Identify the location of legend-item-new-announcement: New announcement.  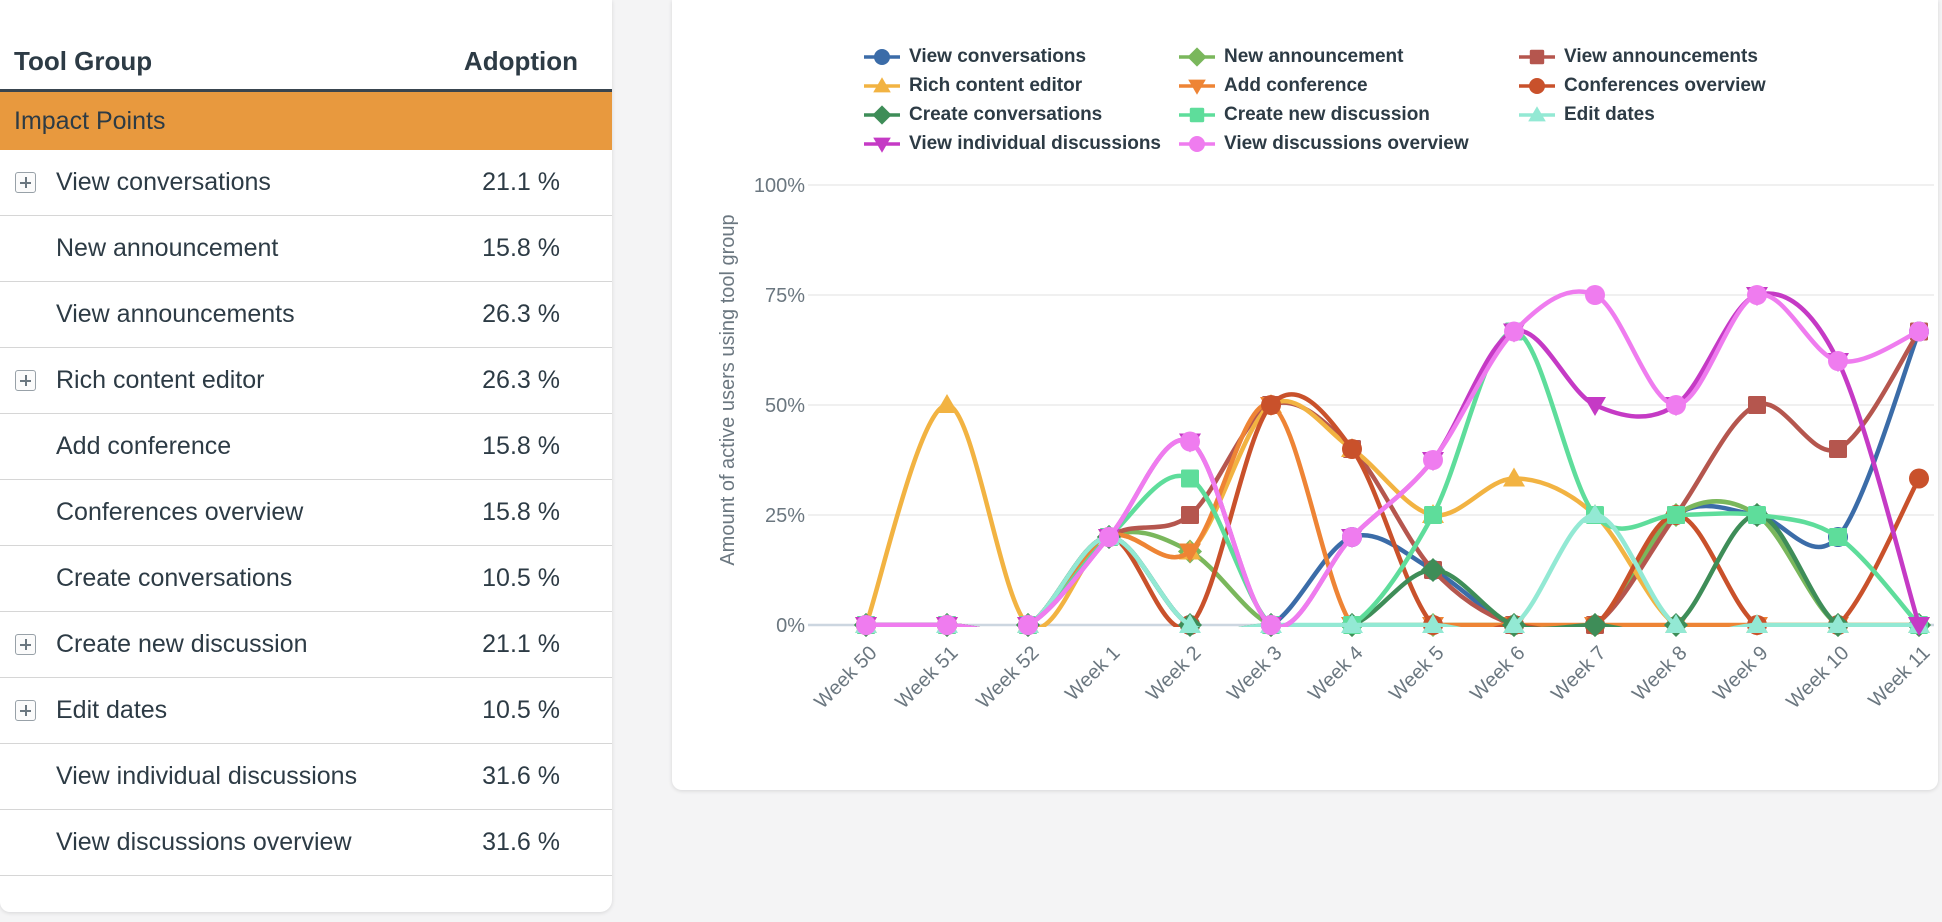
(1290, 57).